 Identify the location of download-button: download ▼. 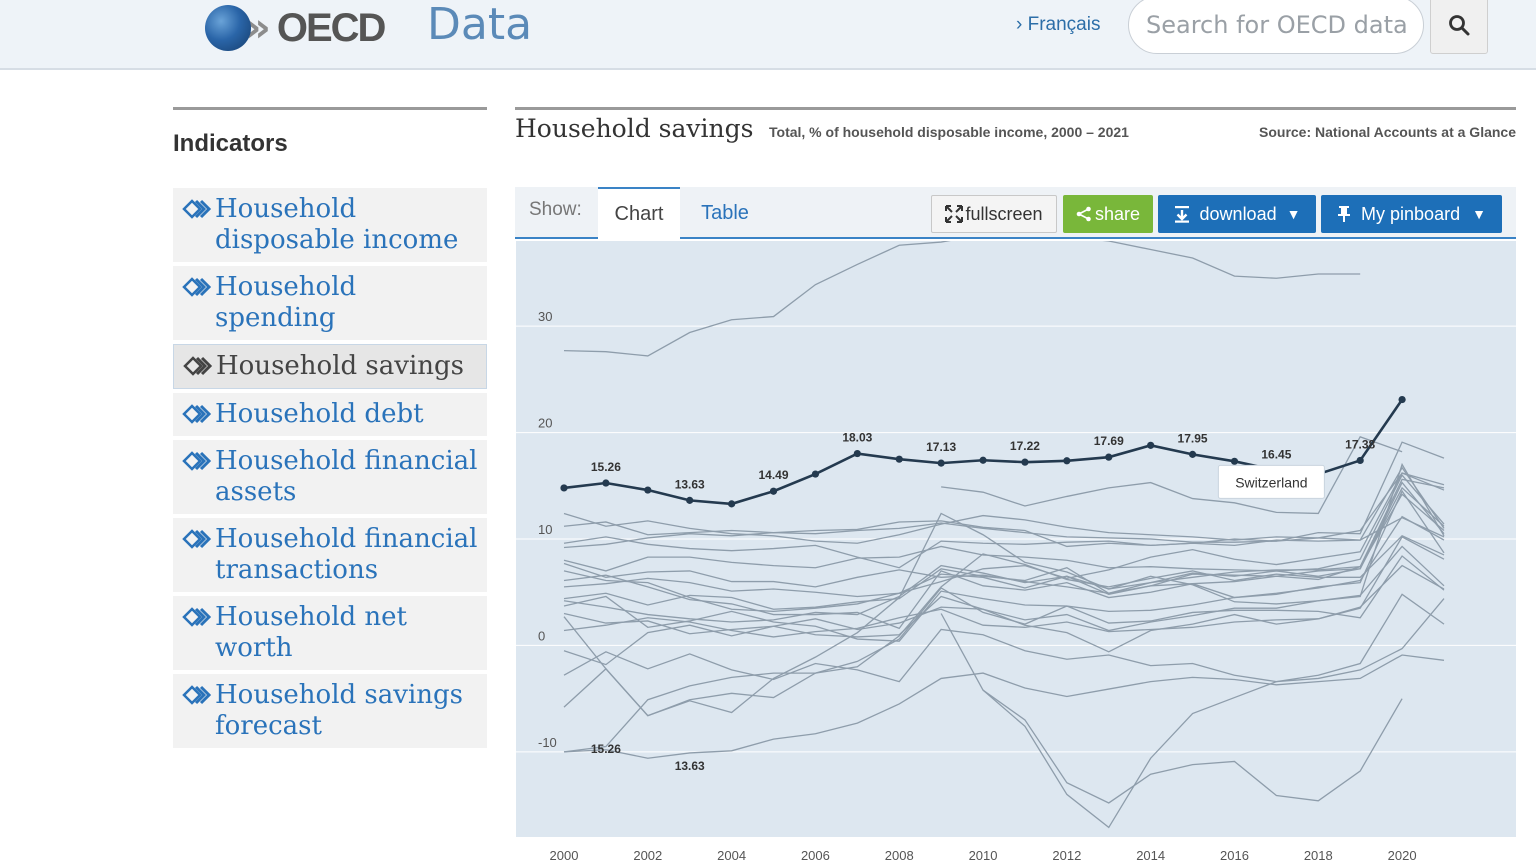
(1237, 214).